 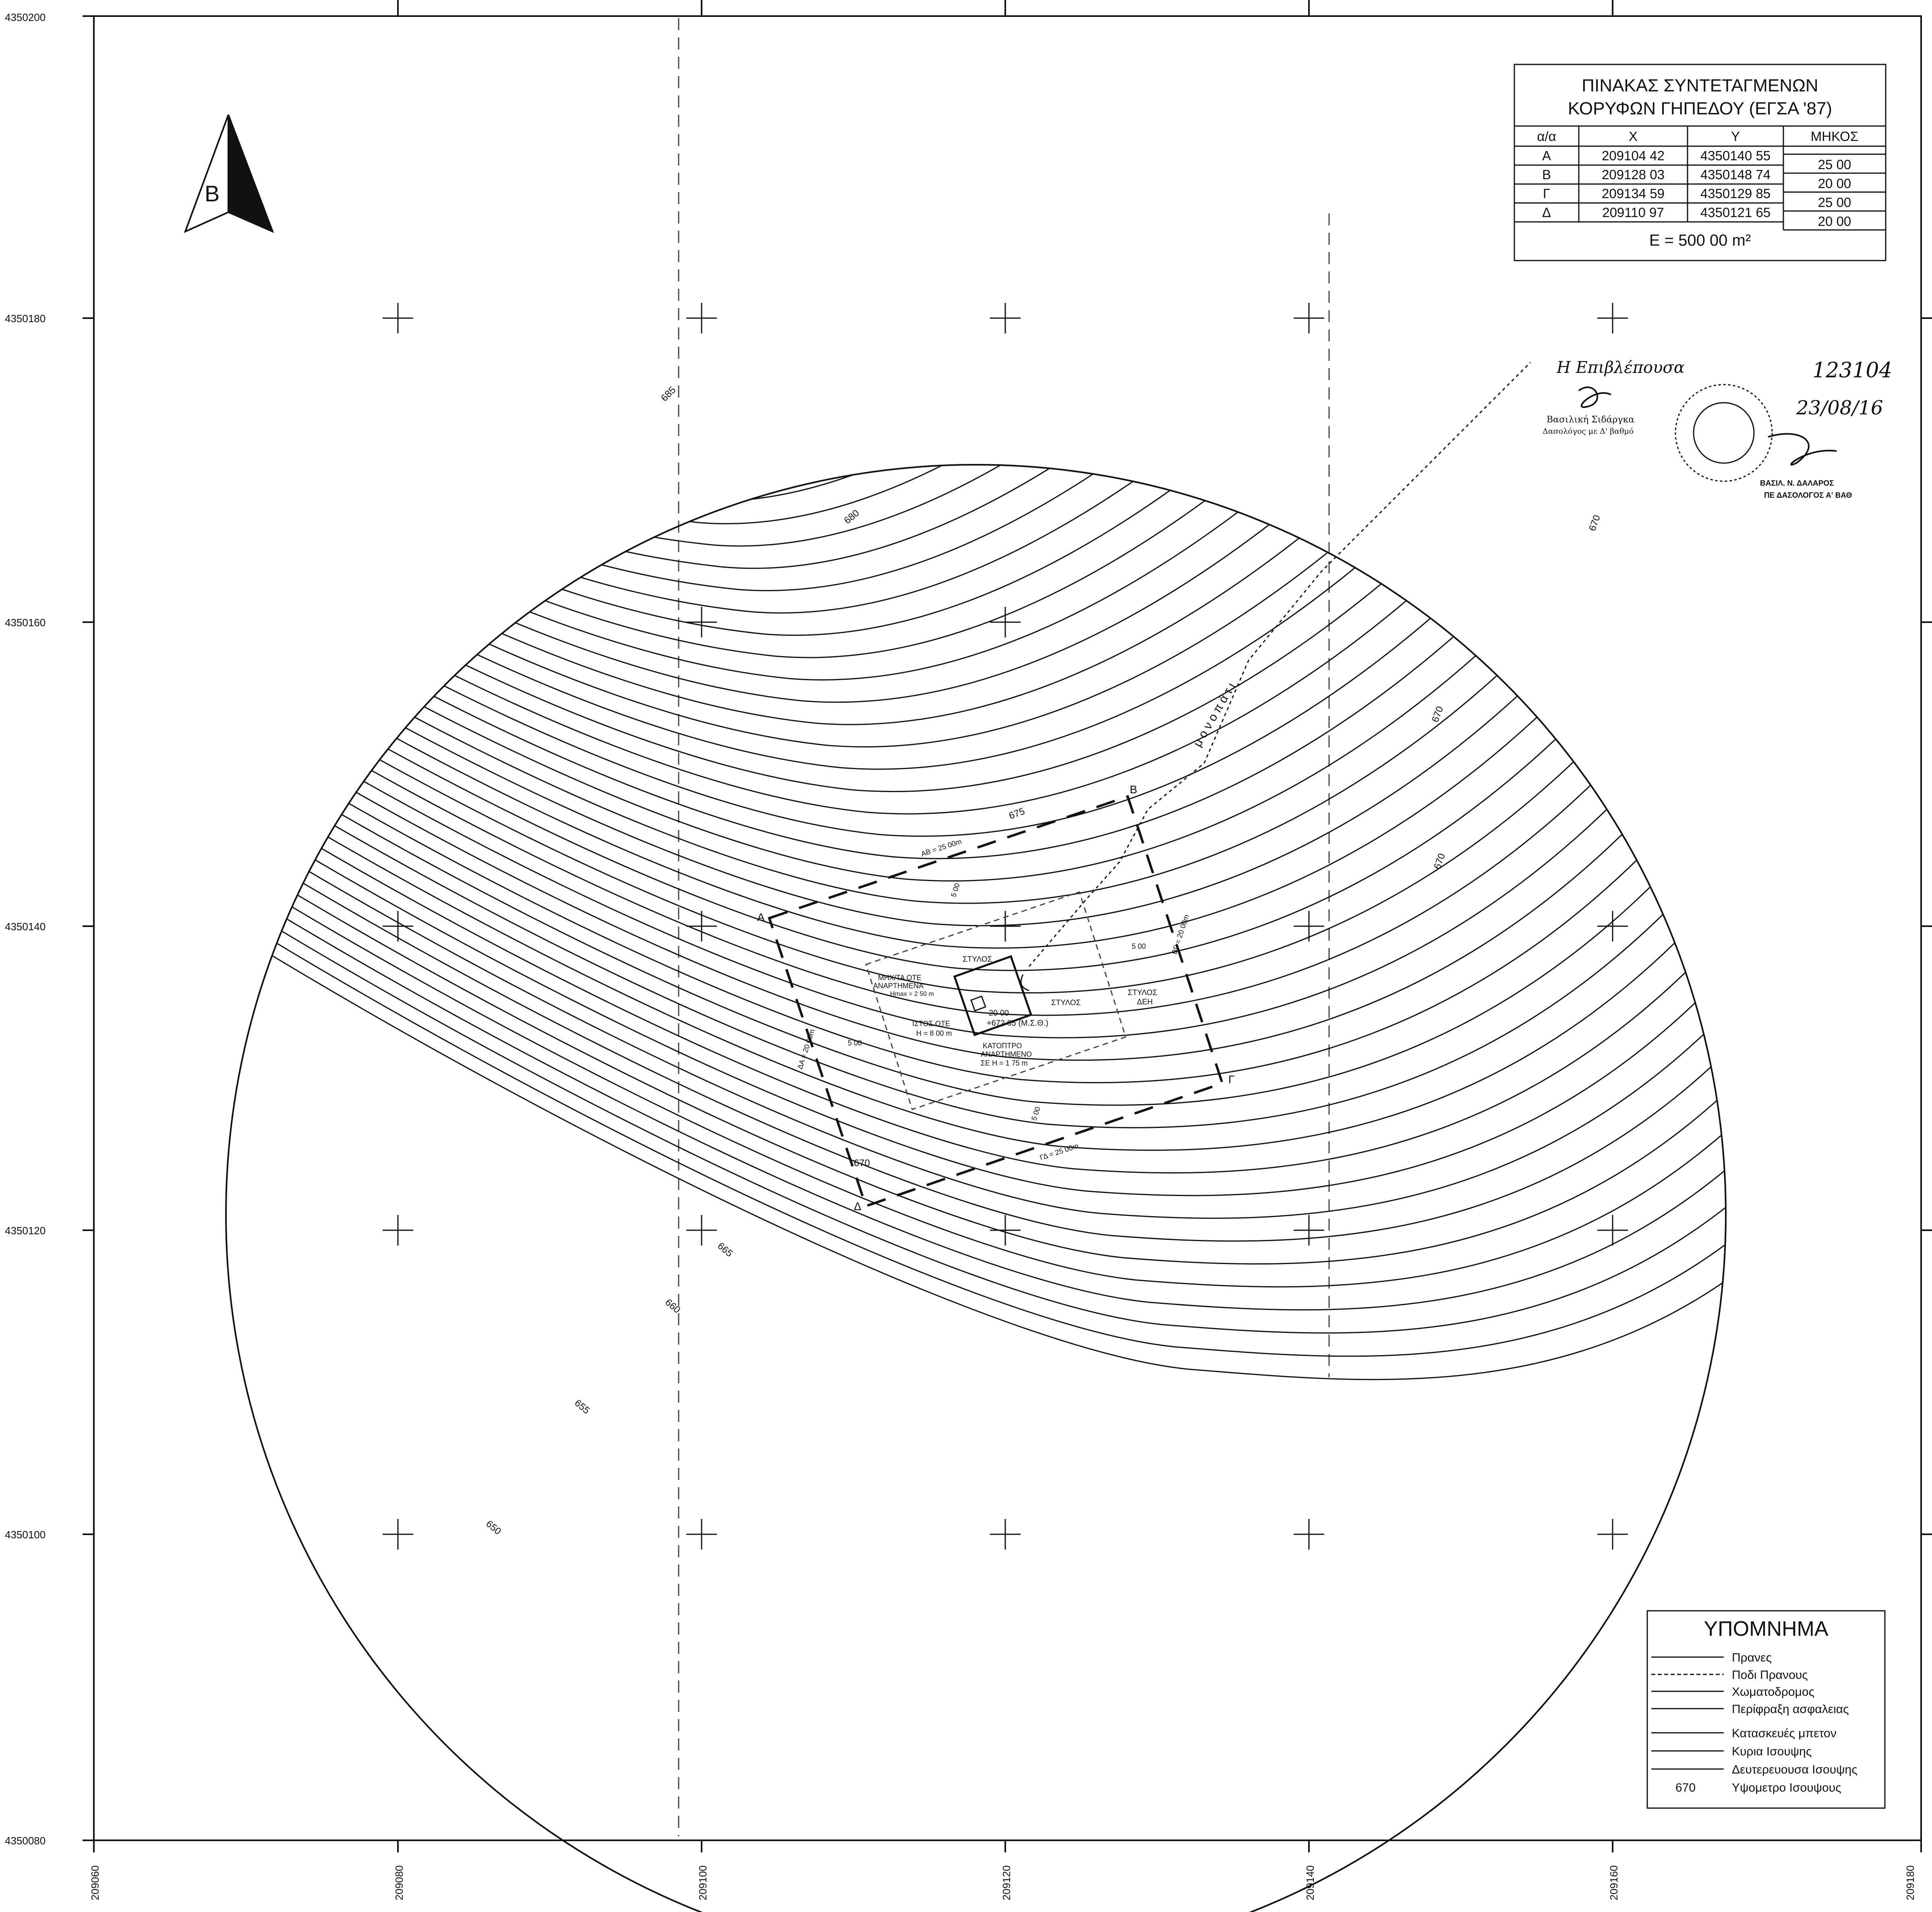 What do you see at coordinates (229, 174) in the screenshot?
I see `north-arrow-icon` at bounding box center [229, 174].